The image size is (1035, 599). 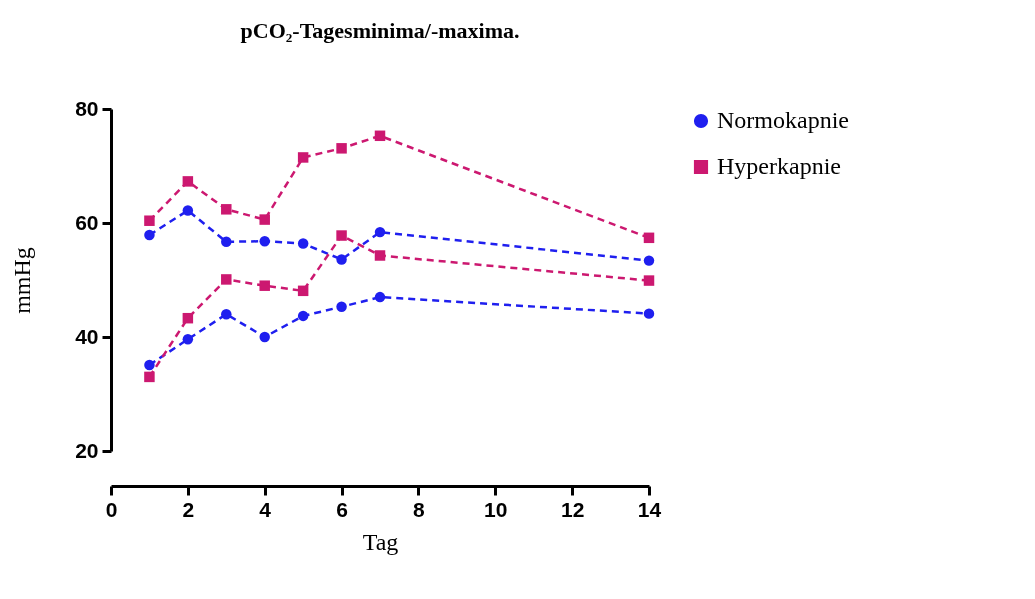 I want to click on y-tick-label: 40, so click(x=87, y=336).